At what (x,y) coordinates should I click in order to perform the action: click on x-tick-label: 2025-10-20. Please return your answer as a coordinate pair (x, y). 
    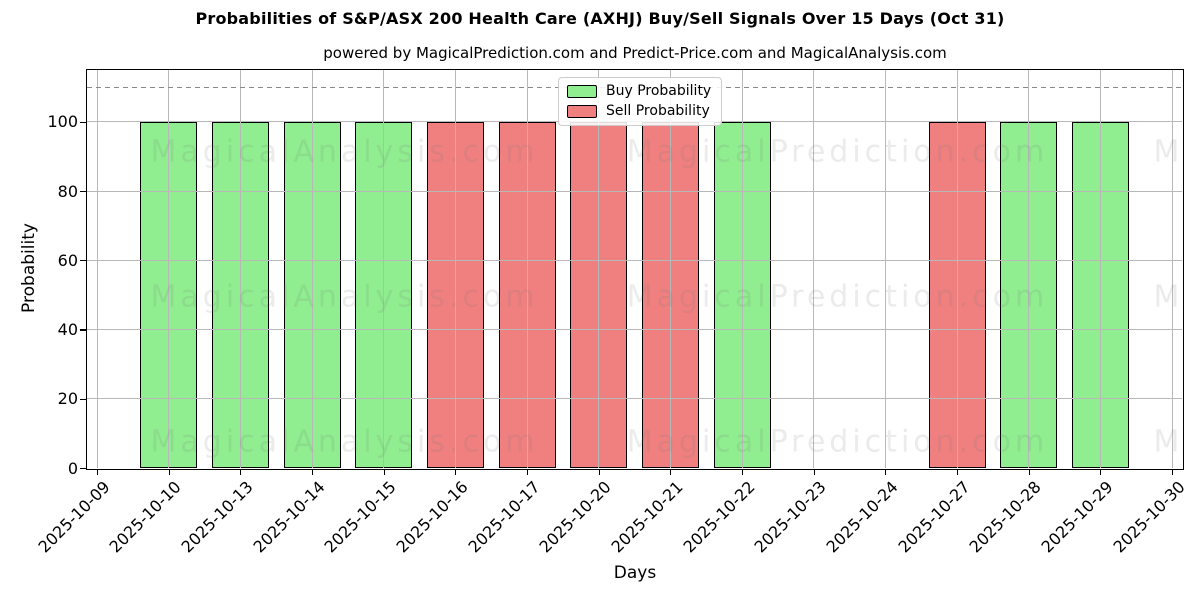
    Looking at the image, I should click on (575, 517).